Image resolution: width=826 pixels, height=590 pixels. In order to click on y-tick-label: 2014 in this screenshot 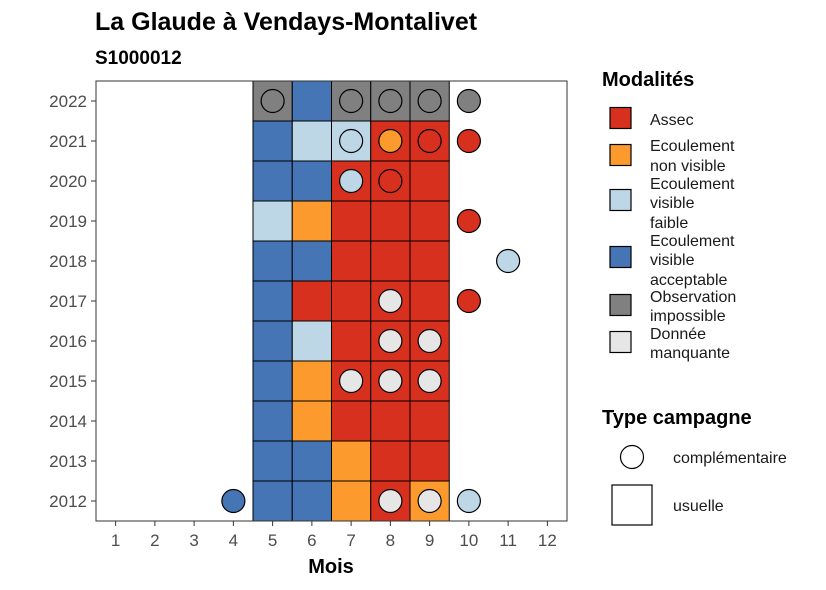, I will do `click(68, 421)`.